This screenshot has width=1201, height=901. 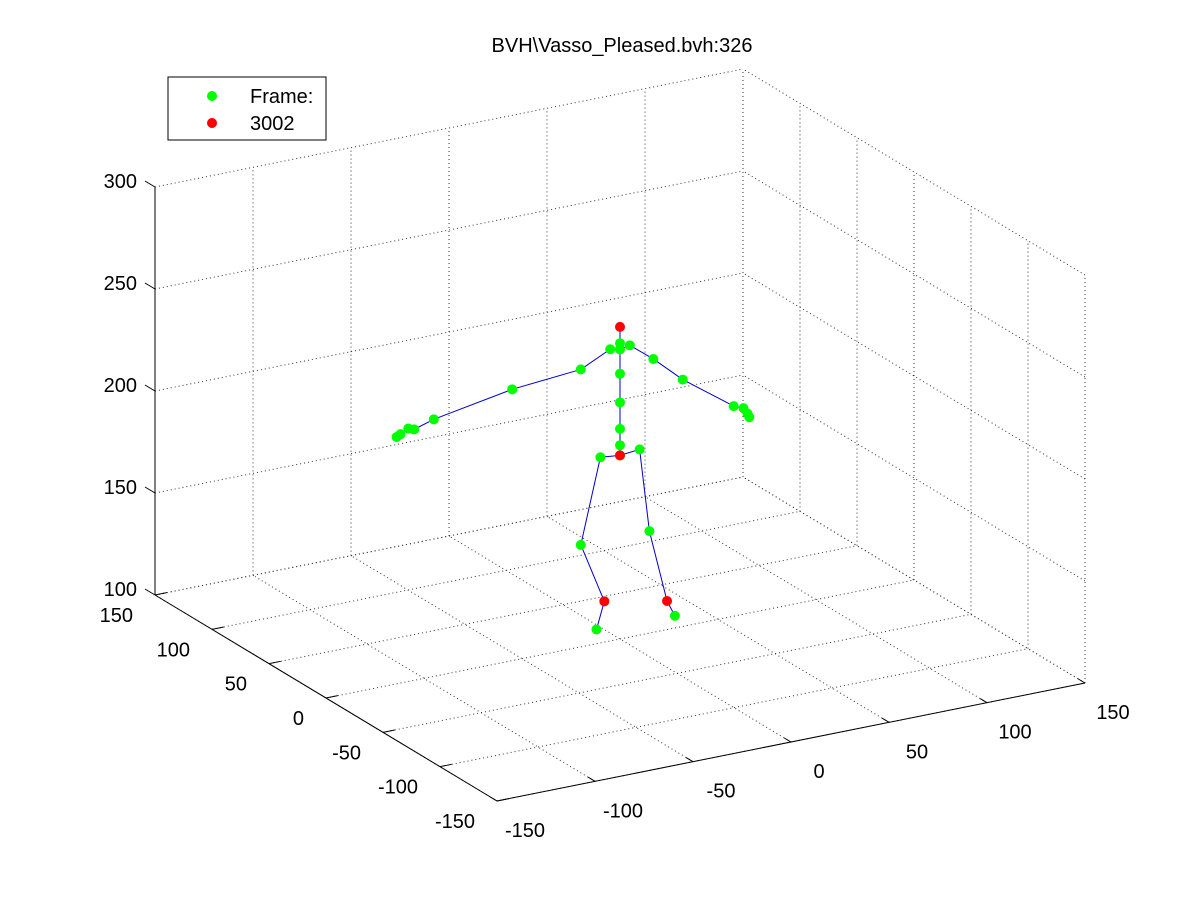 What do you see at coordinates (173, 650) in the screenshot?
I see `y-tick-label: 100` at bounding box center [173, 650].